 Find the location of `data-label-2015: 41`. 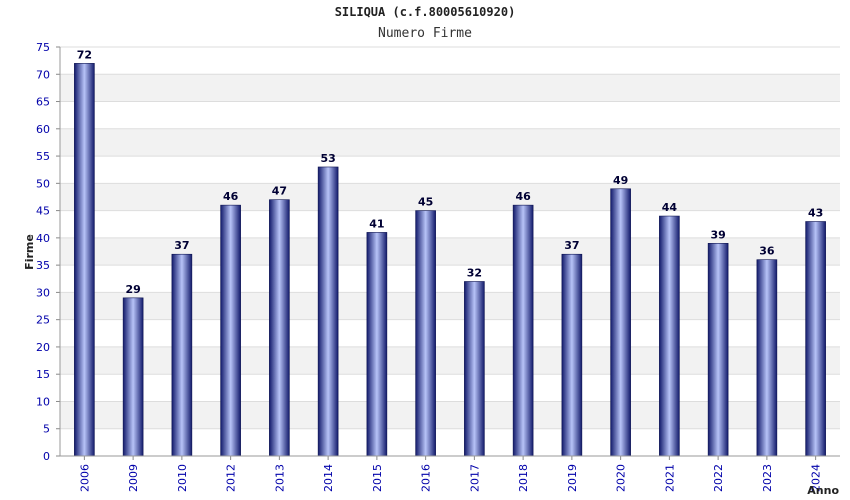

data-label-2015: 41 is located at coordinates (376, 223).